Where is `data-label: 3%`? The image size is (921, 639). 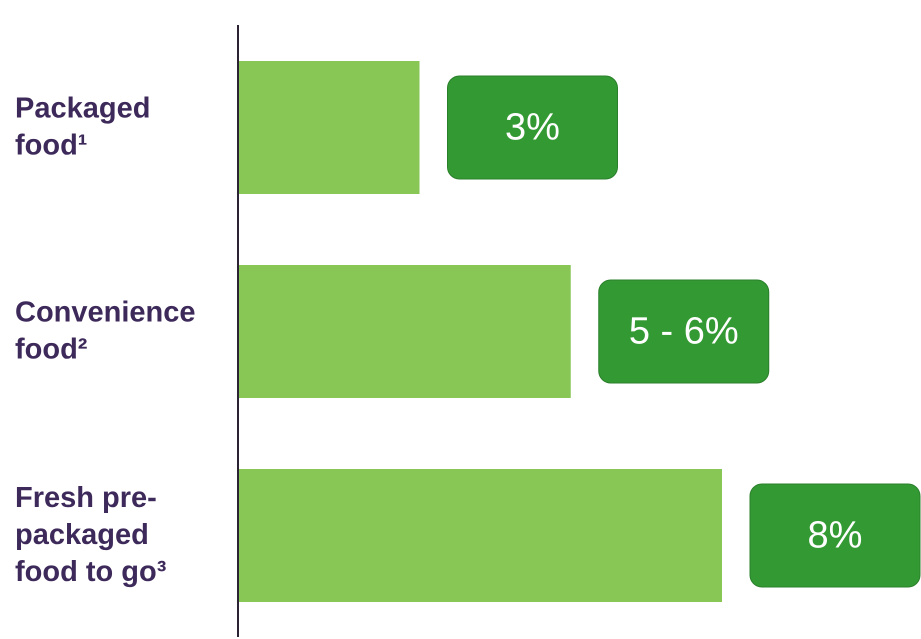
data-label: 3% is located at coordinates (532, 127).